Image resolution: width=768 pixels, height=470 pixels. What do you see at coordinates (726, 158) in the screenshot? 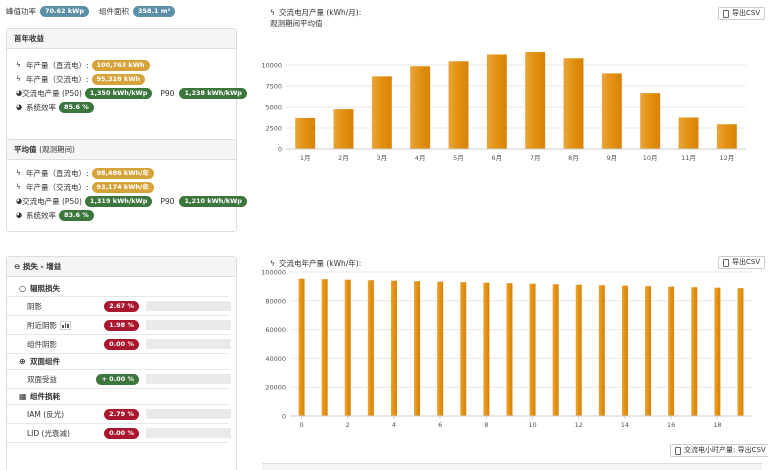
I see `x-tick-label: 12月` at bounding box center [726, 158].